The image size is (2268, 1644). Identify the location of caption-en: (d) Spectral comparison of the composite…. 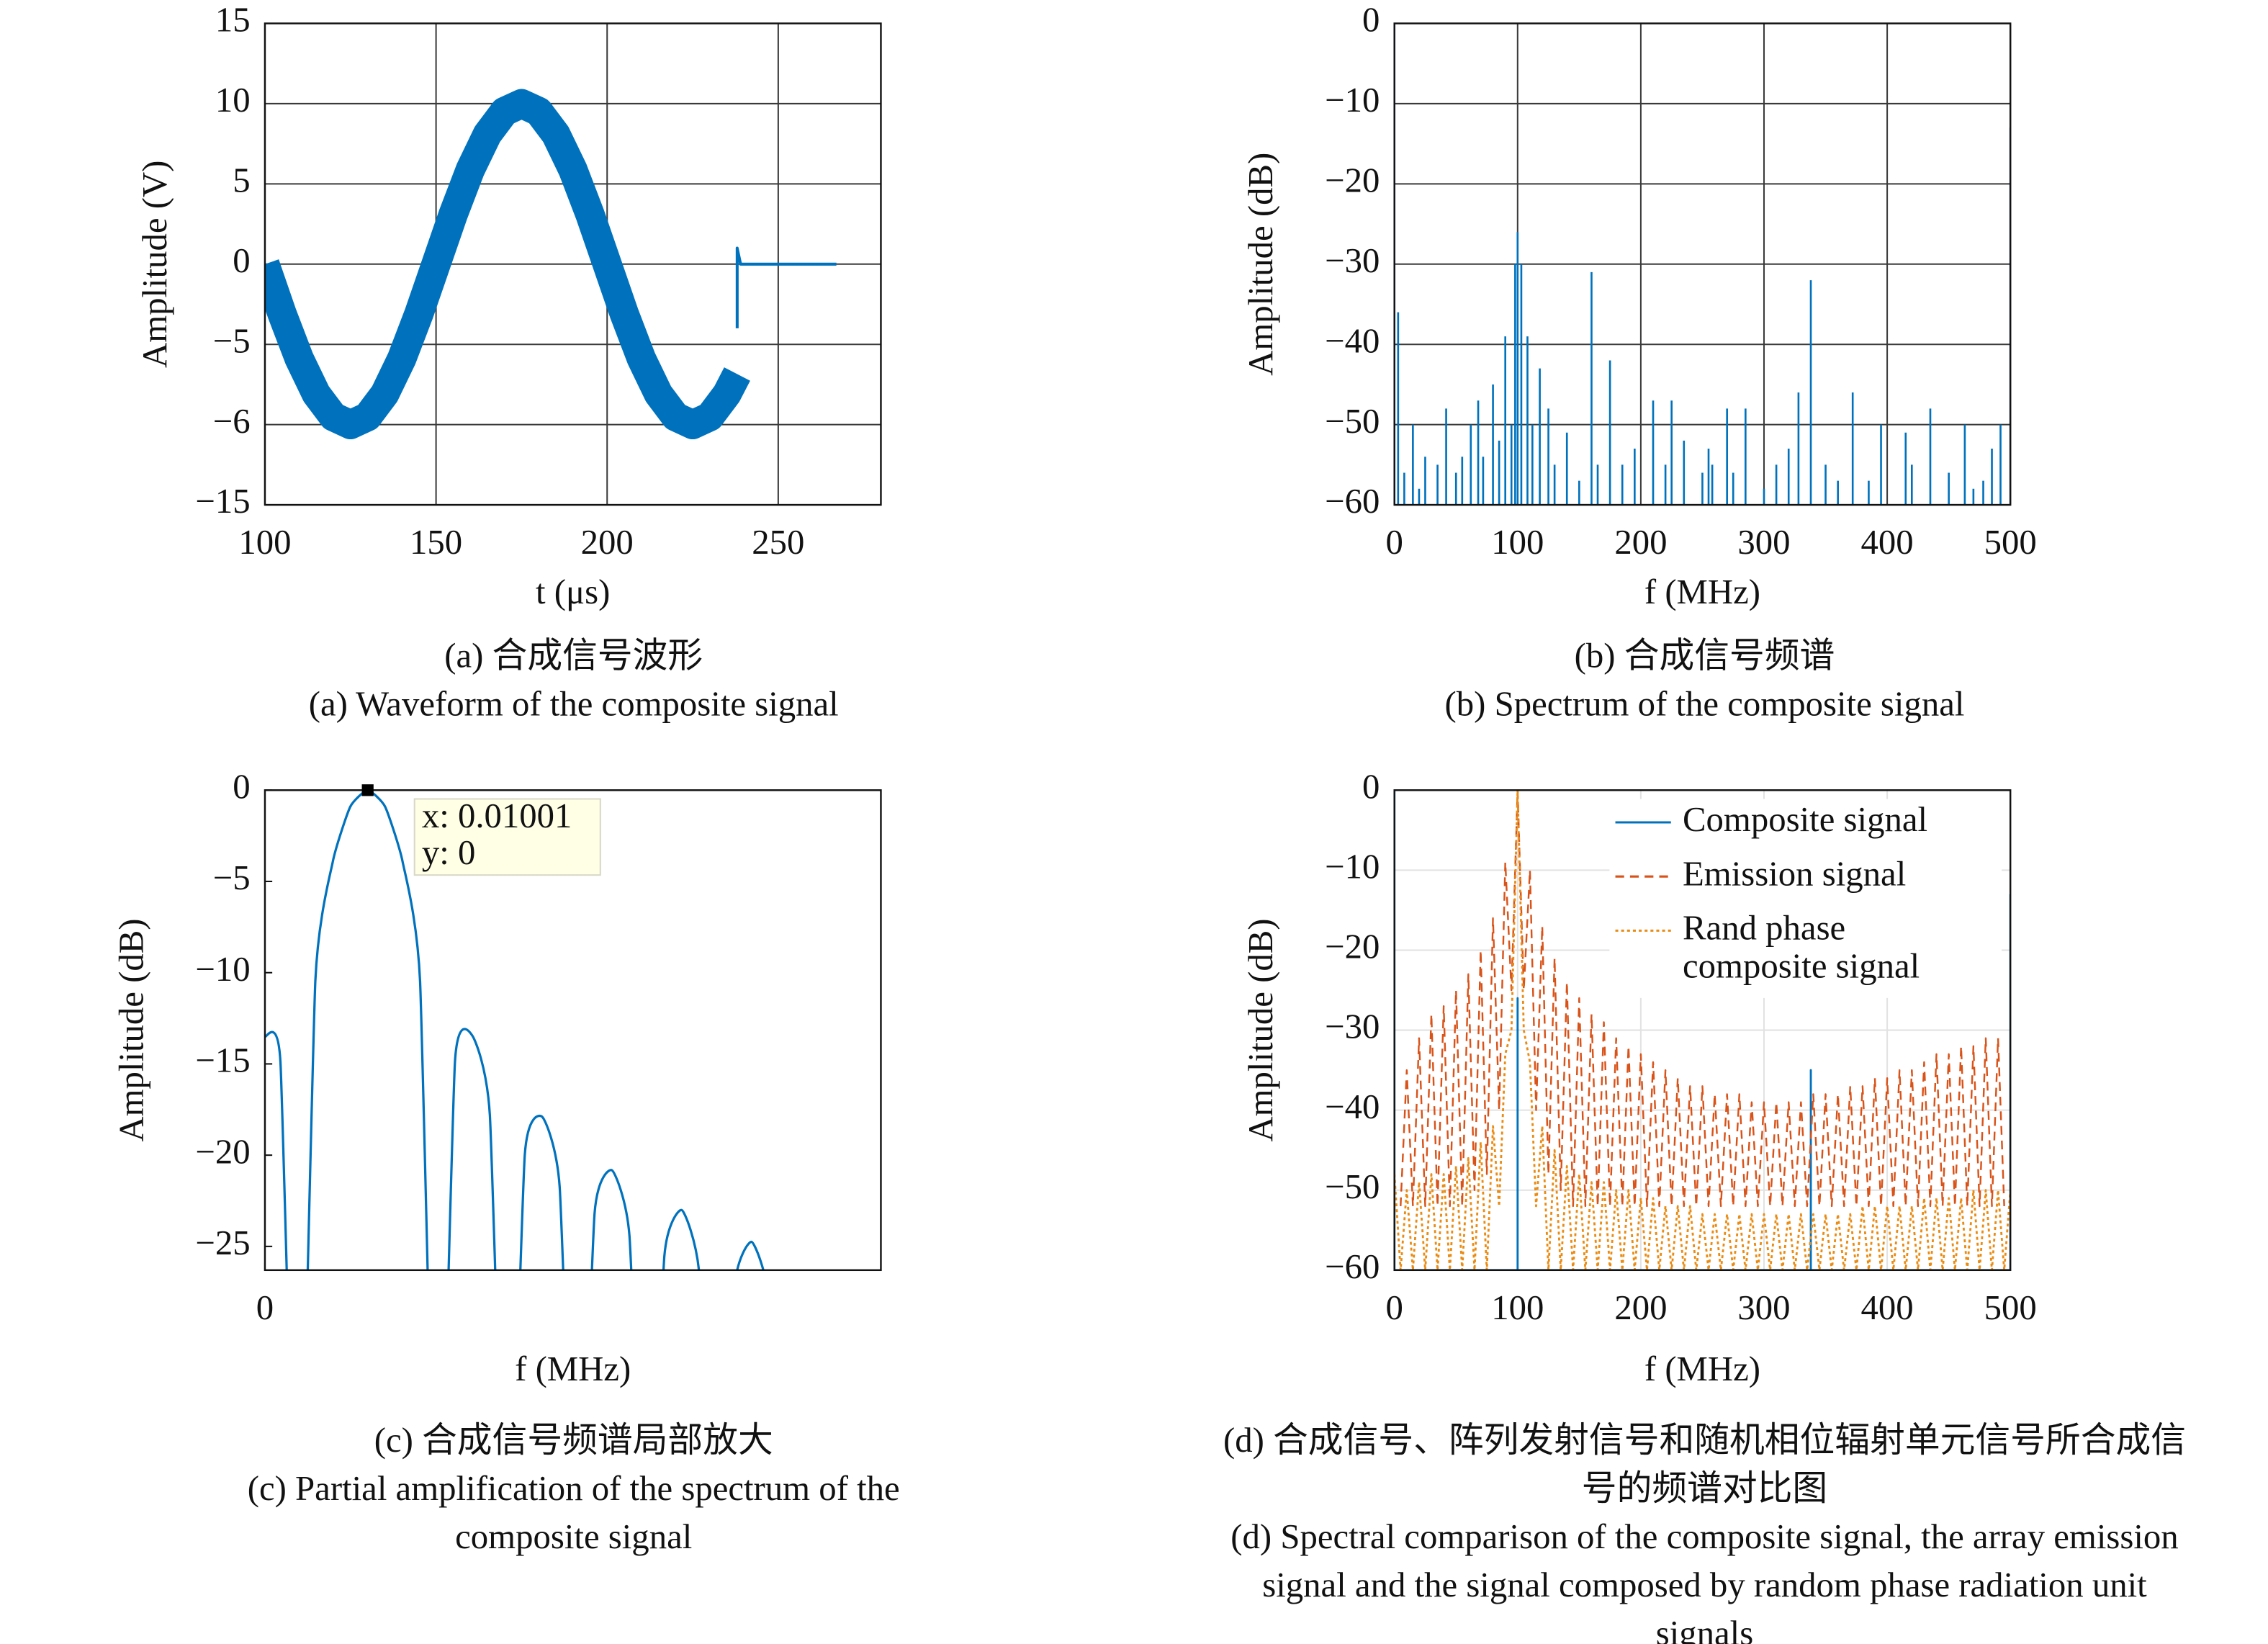
(1704, 1581).